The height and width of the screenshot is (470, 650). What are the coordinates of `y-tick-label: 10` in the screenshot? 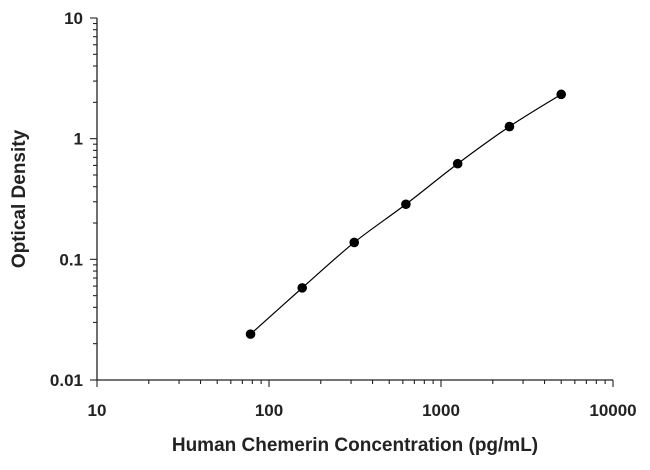 It's located at (73, 18).